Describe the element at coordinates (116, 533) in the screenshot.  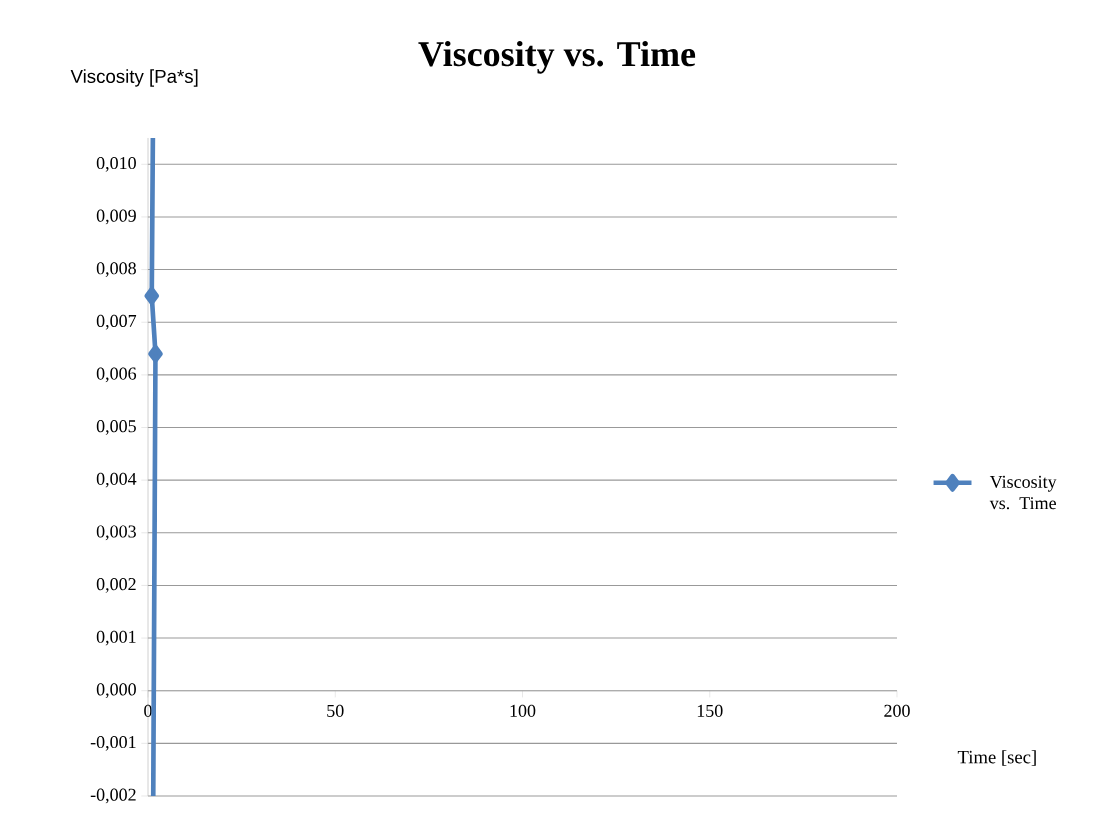
I see `y-tick-label: 0,003` at that location.